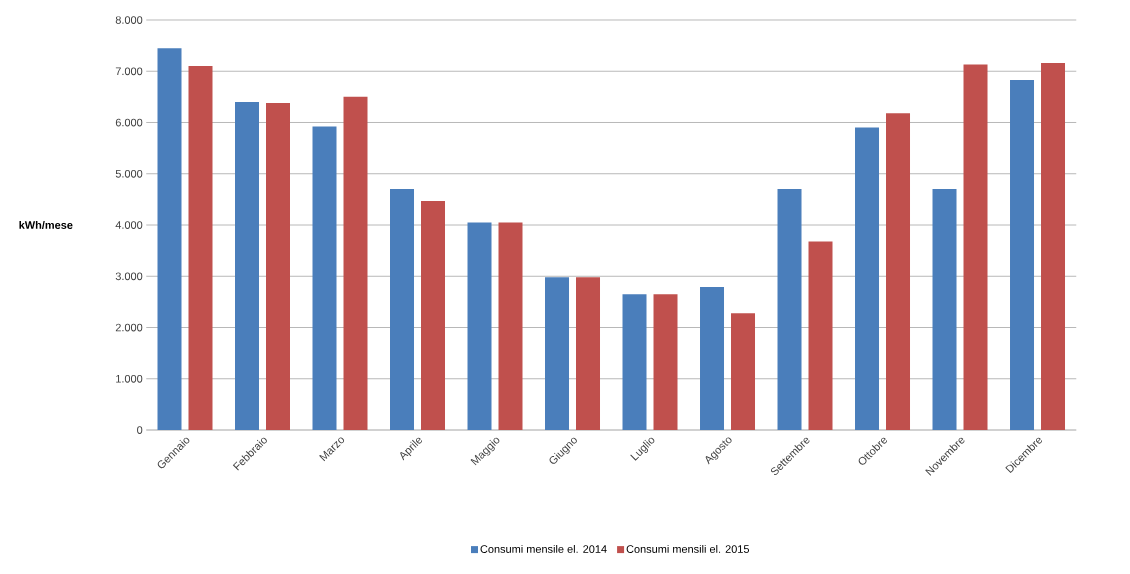 Image resolution: width=1130 pixels, height=574 pixels. What do you see at coordinates (129, 378) in the screenshot?
I see `y-tick-label: 1.000` at bounding box center [129, 378].